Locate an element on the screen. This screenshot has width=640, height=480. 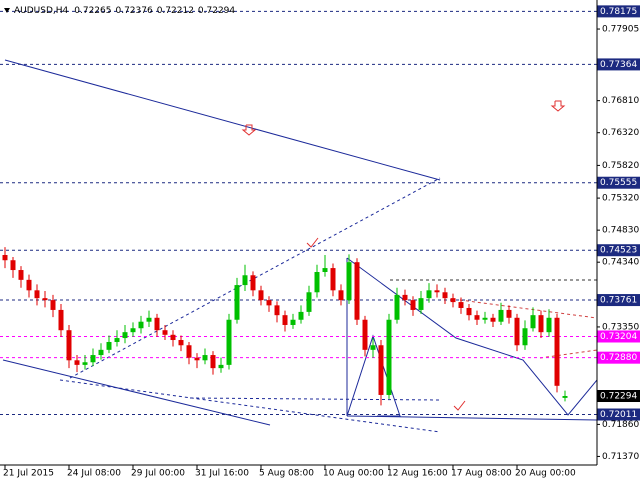
x-tick-label: 10 Aug 00:00 is located at coordinates (353, 474).